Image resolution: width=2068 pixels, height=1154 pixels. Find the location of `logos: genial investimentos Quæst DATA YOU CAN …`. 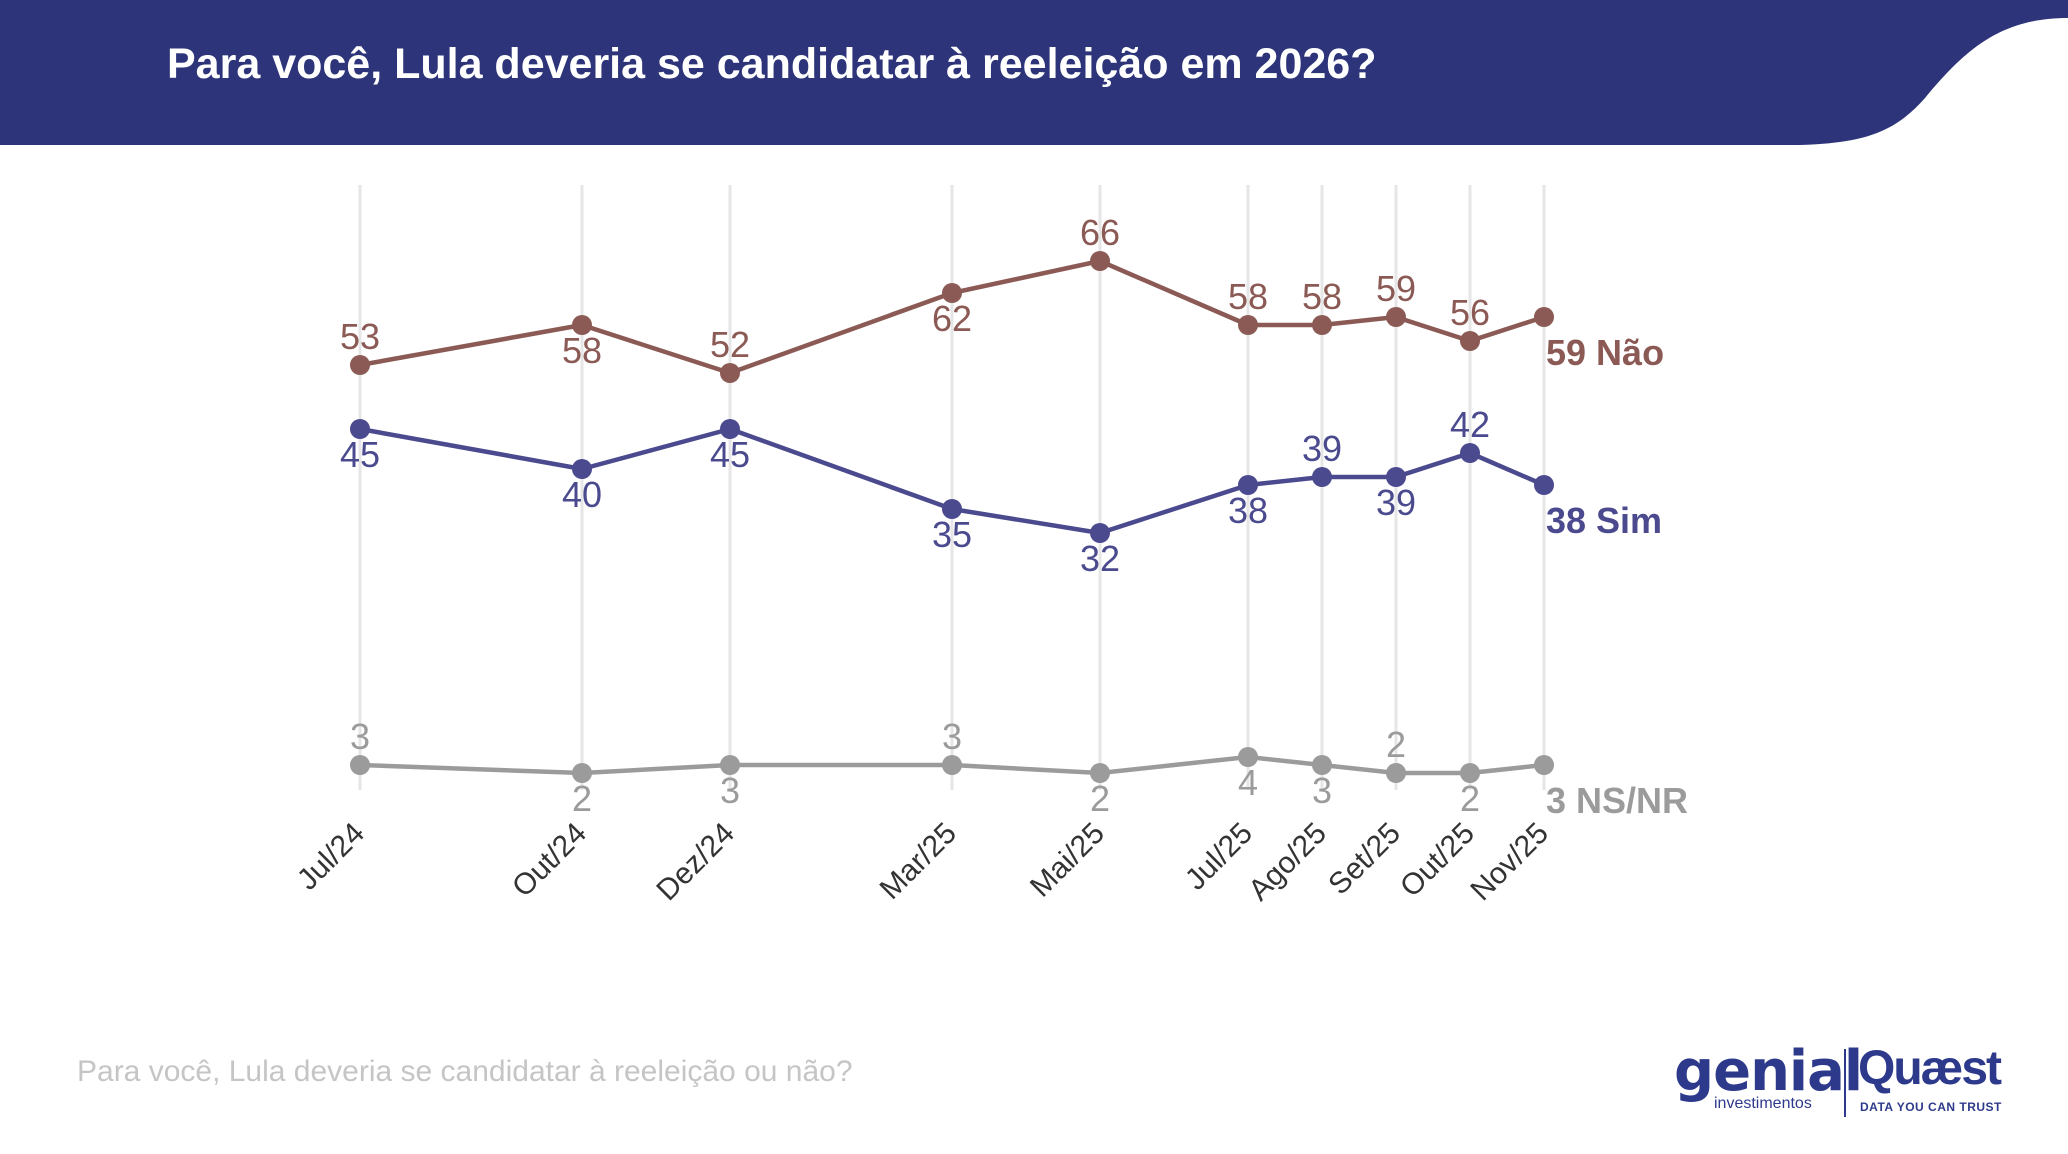

logos: genial investimentos Quæst DATA YOU CAN … is located at coordinates (1850, 1082).